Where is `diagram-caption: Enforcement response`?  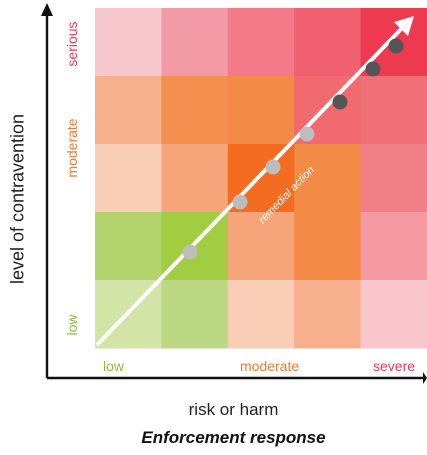
diagram-caption: Enforcement response is located at coordinates (233, 437).